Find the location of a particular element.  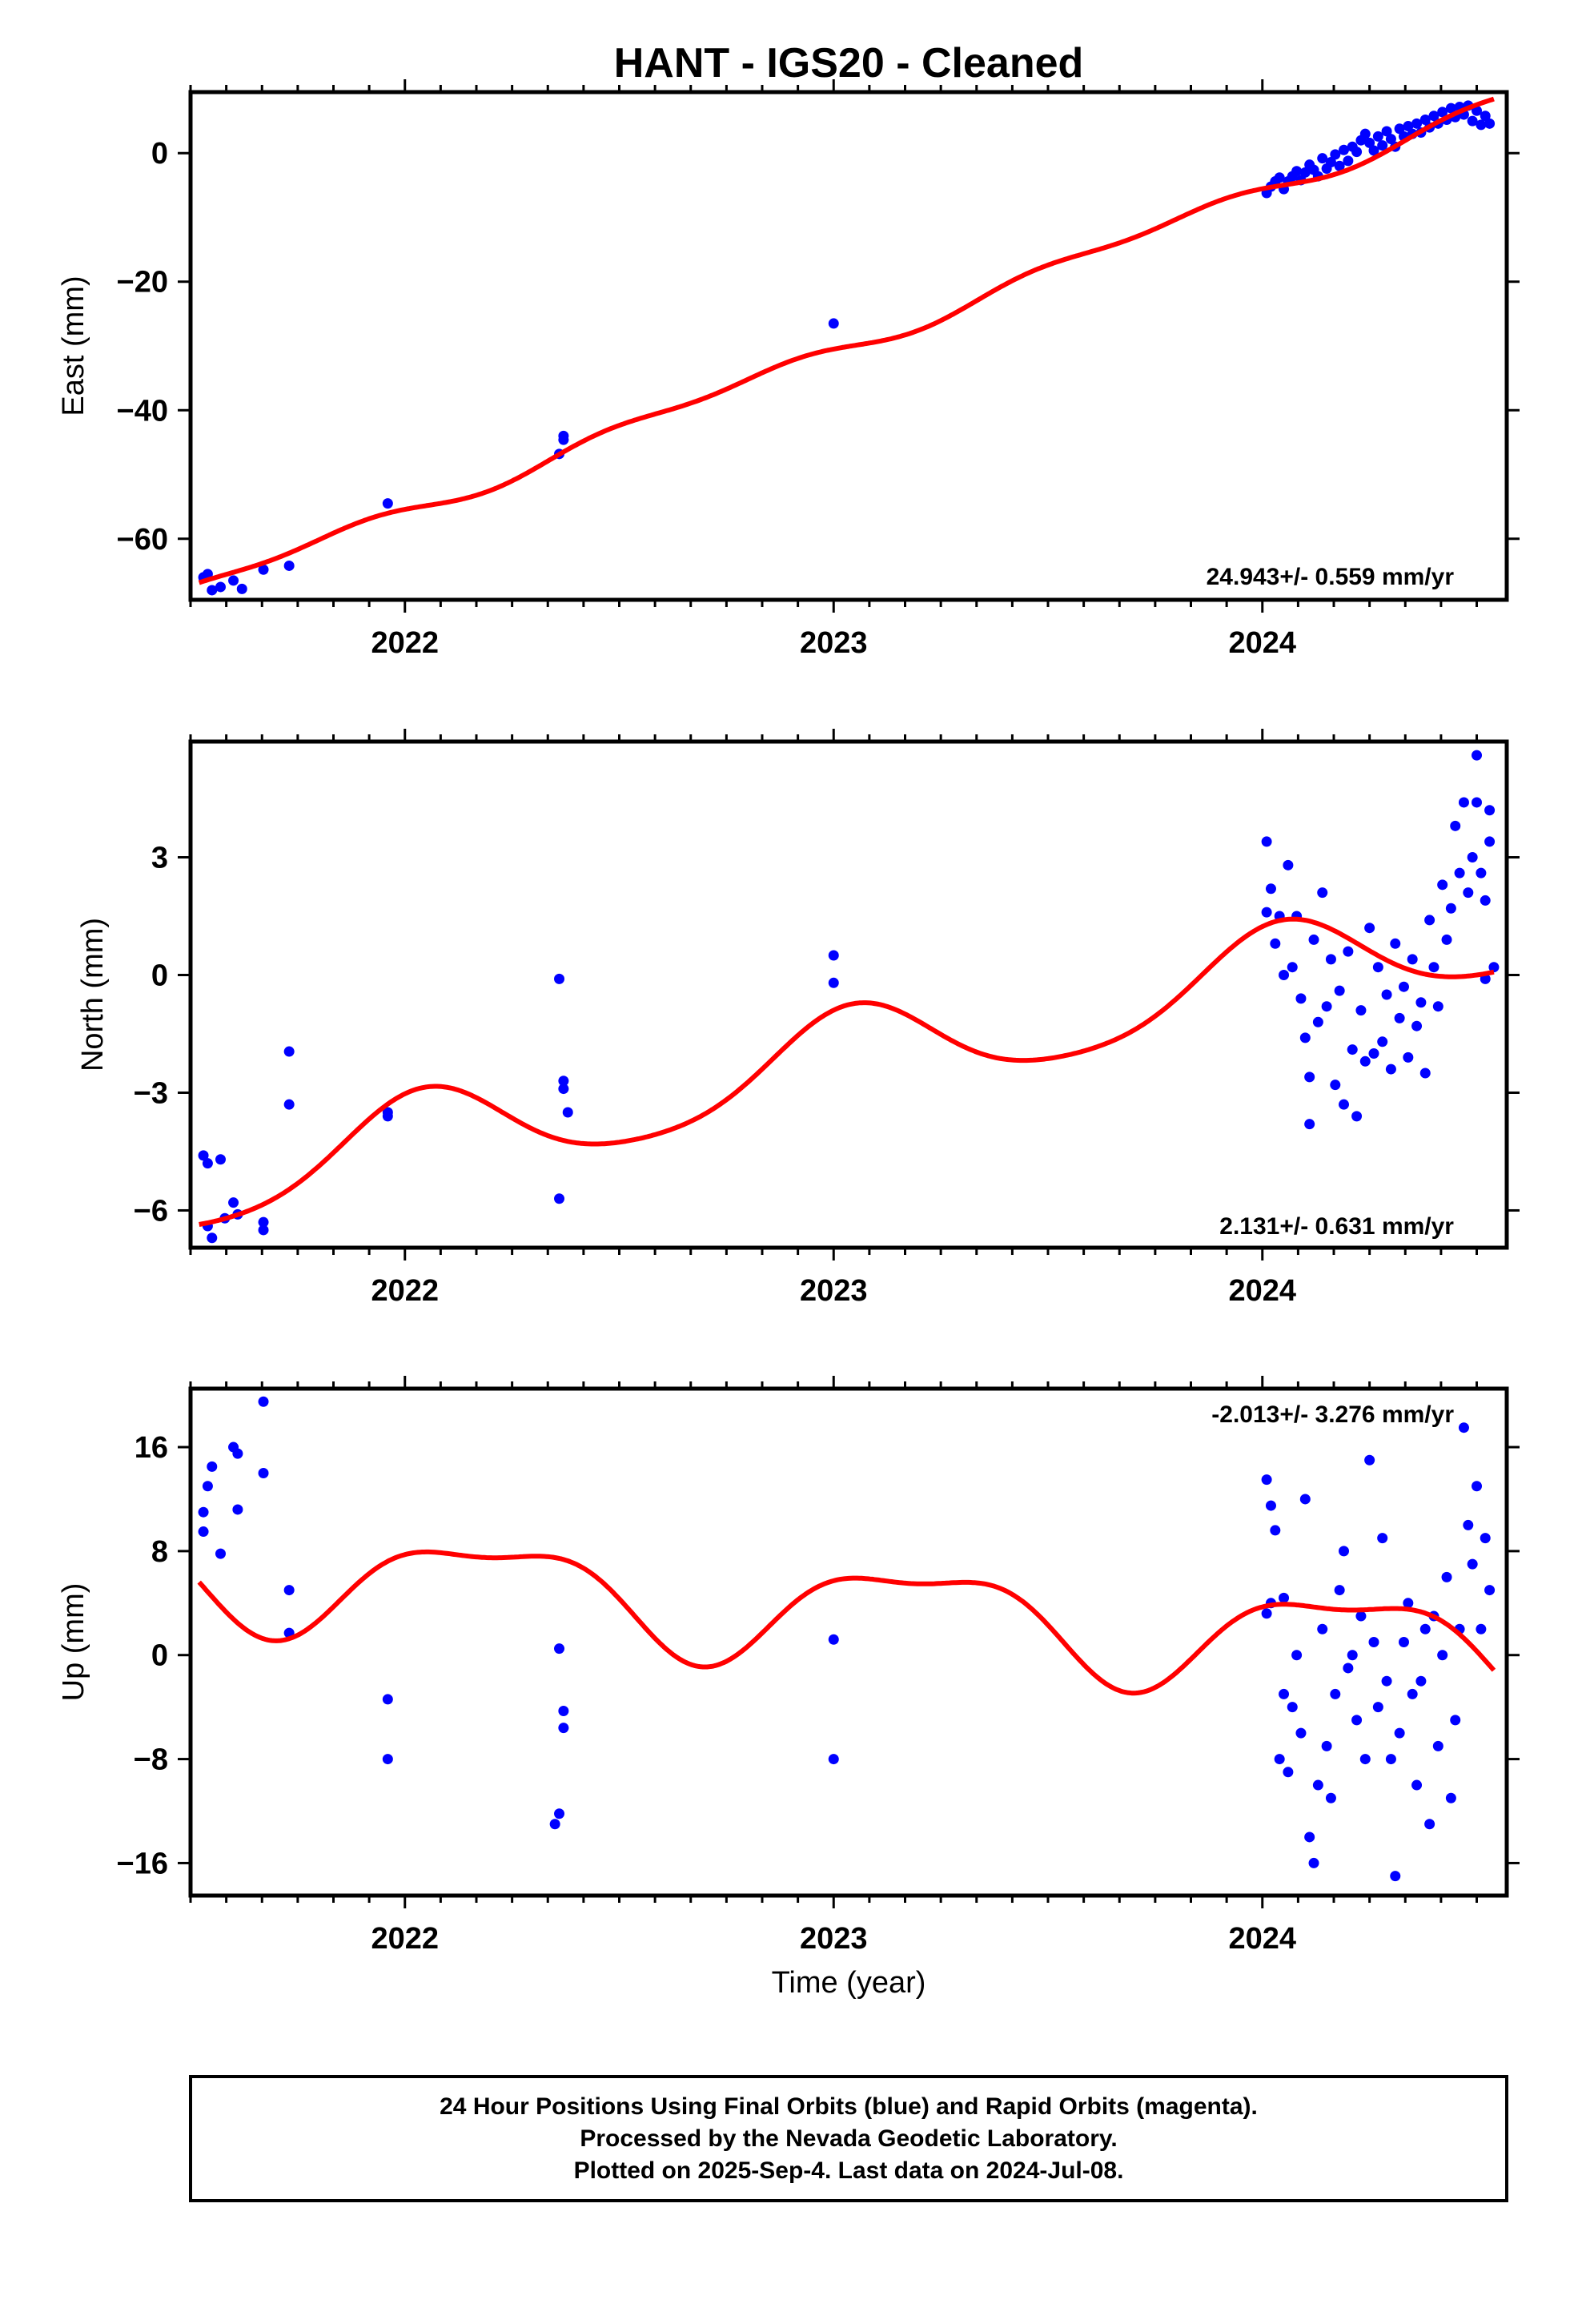

east-y-tick-label: −40 is located at coordinates (142, 411).